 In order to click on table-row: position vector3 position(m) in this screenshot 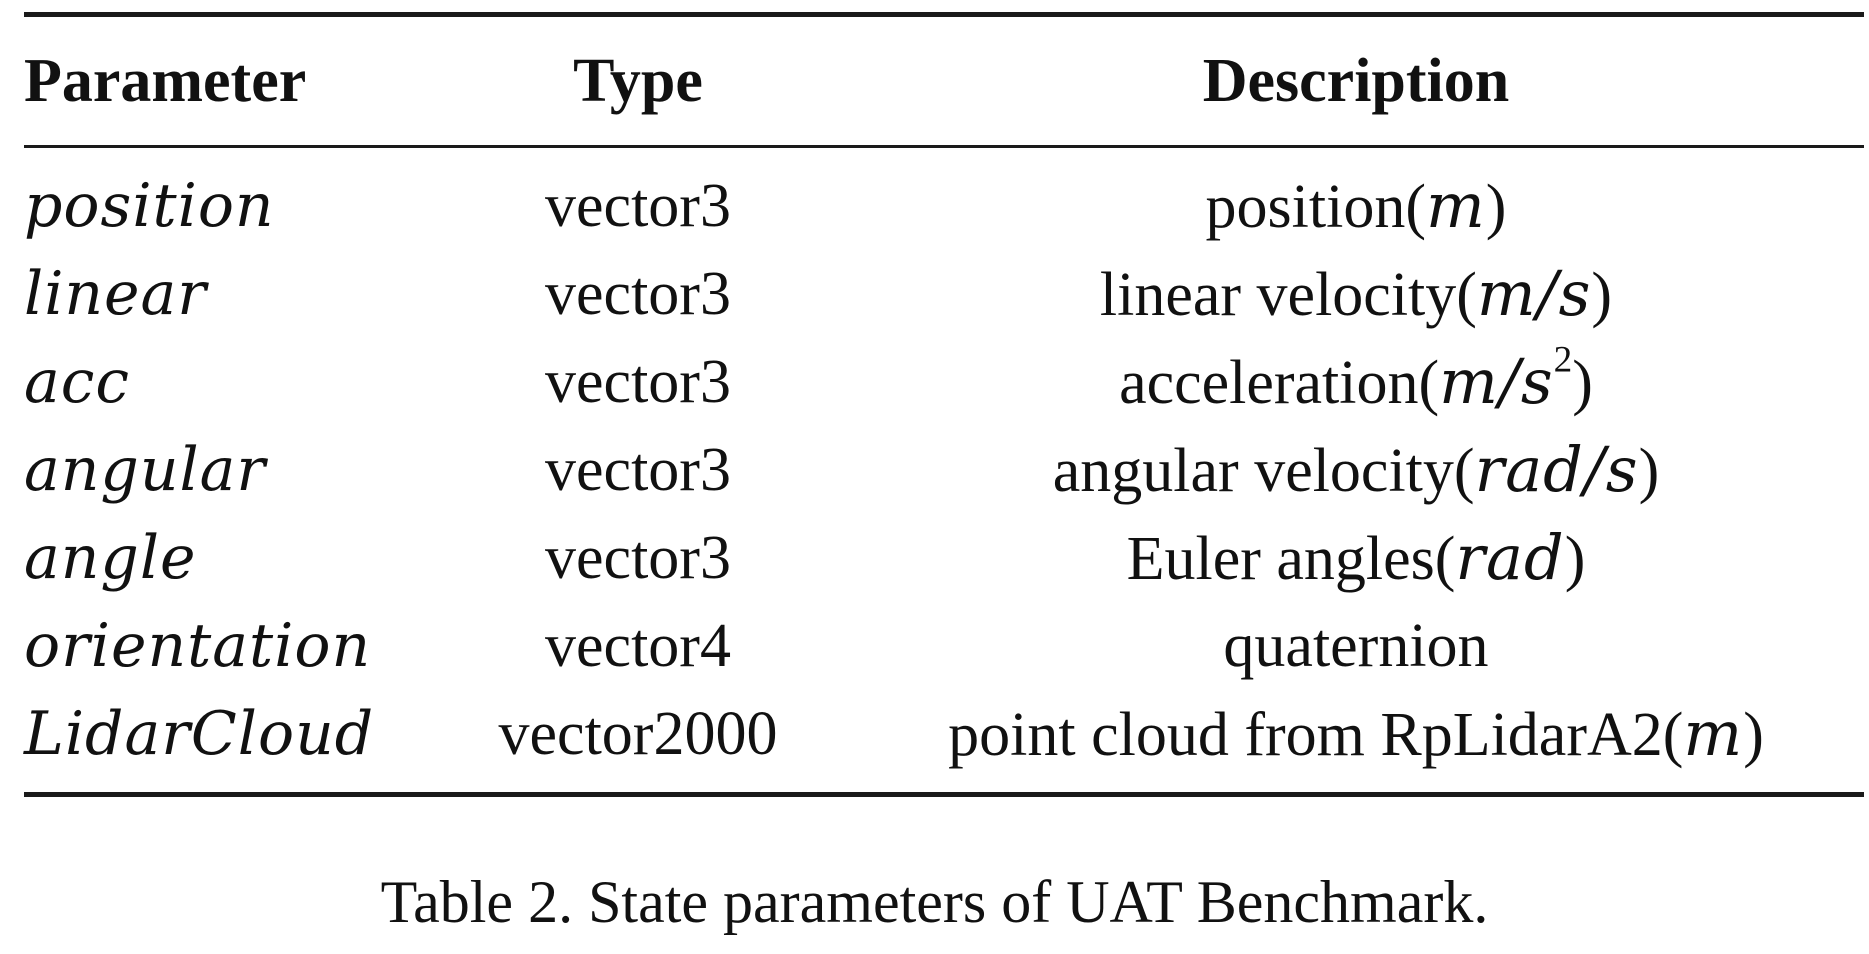, I will do `click(944, 206)`.